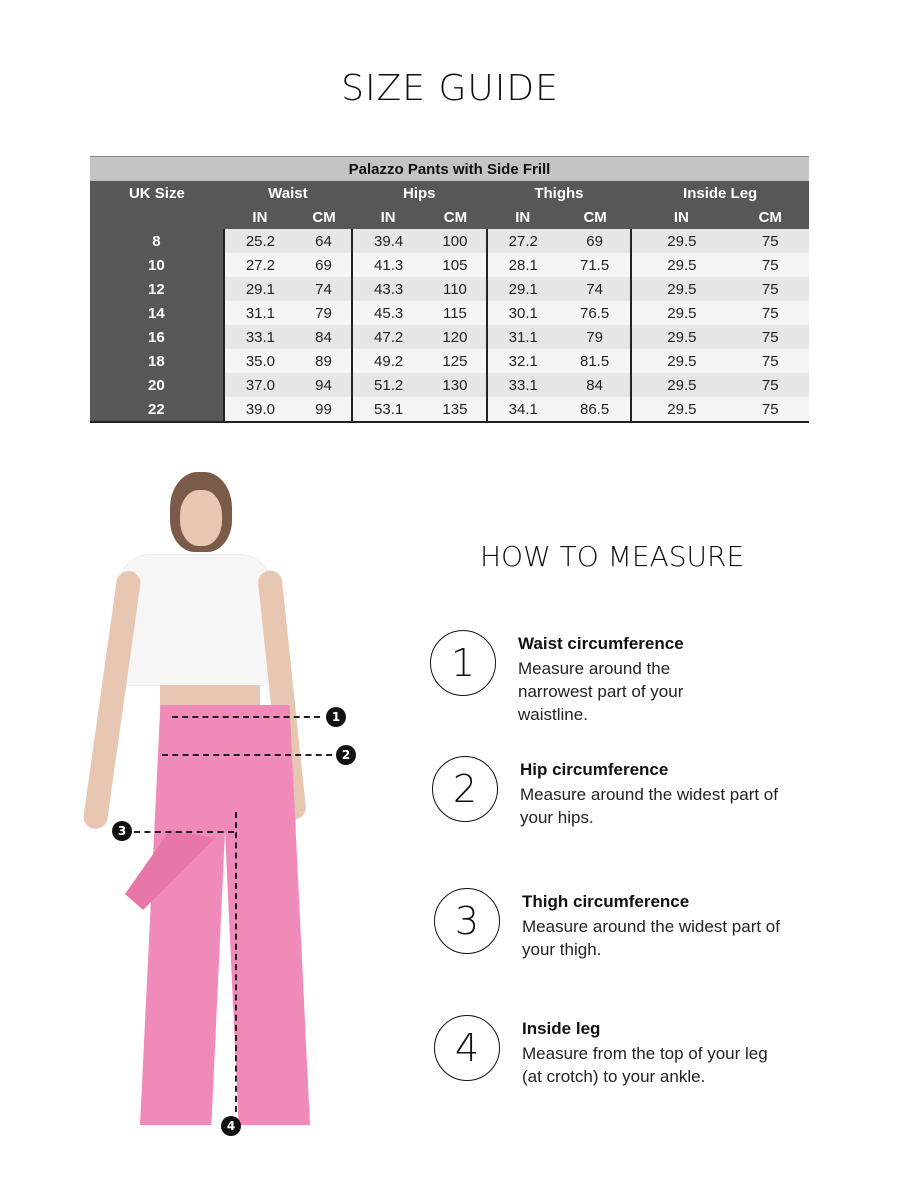 This screenshot has width=900, height=1200. I want to click on table-row: 14 31.1 79 45.3 115 30.1 76.5 29.5 75, so click(449, 313).